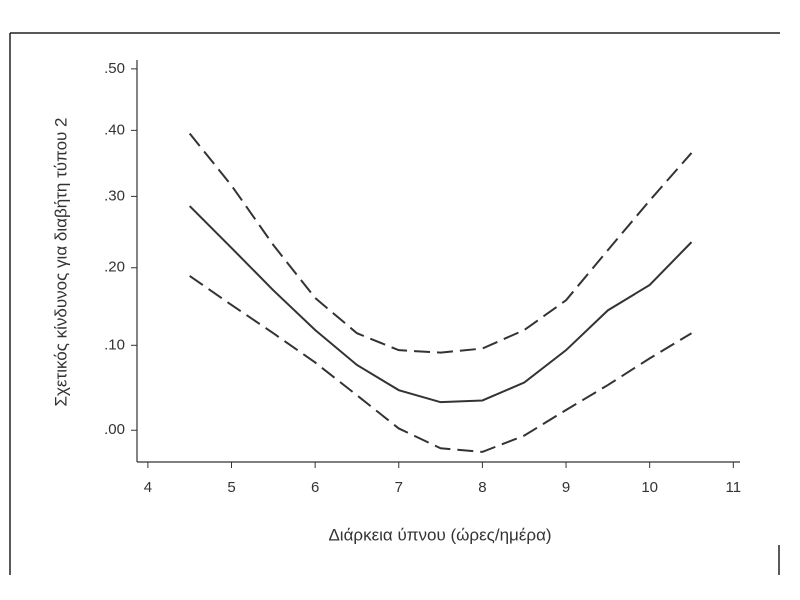  Describe the element at coordinates (114, 68) in the screenshot. I see `y-tick-label: .50` at that location.